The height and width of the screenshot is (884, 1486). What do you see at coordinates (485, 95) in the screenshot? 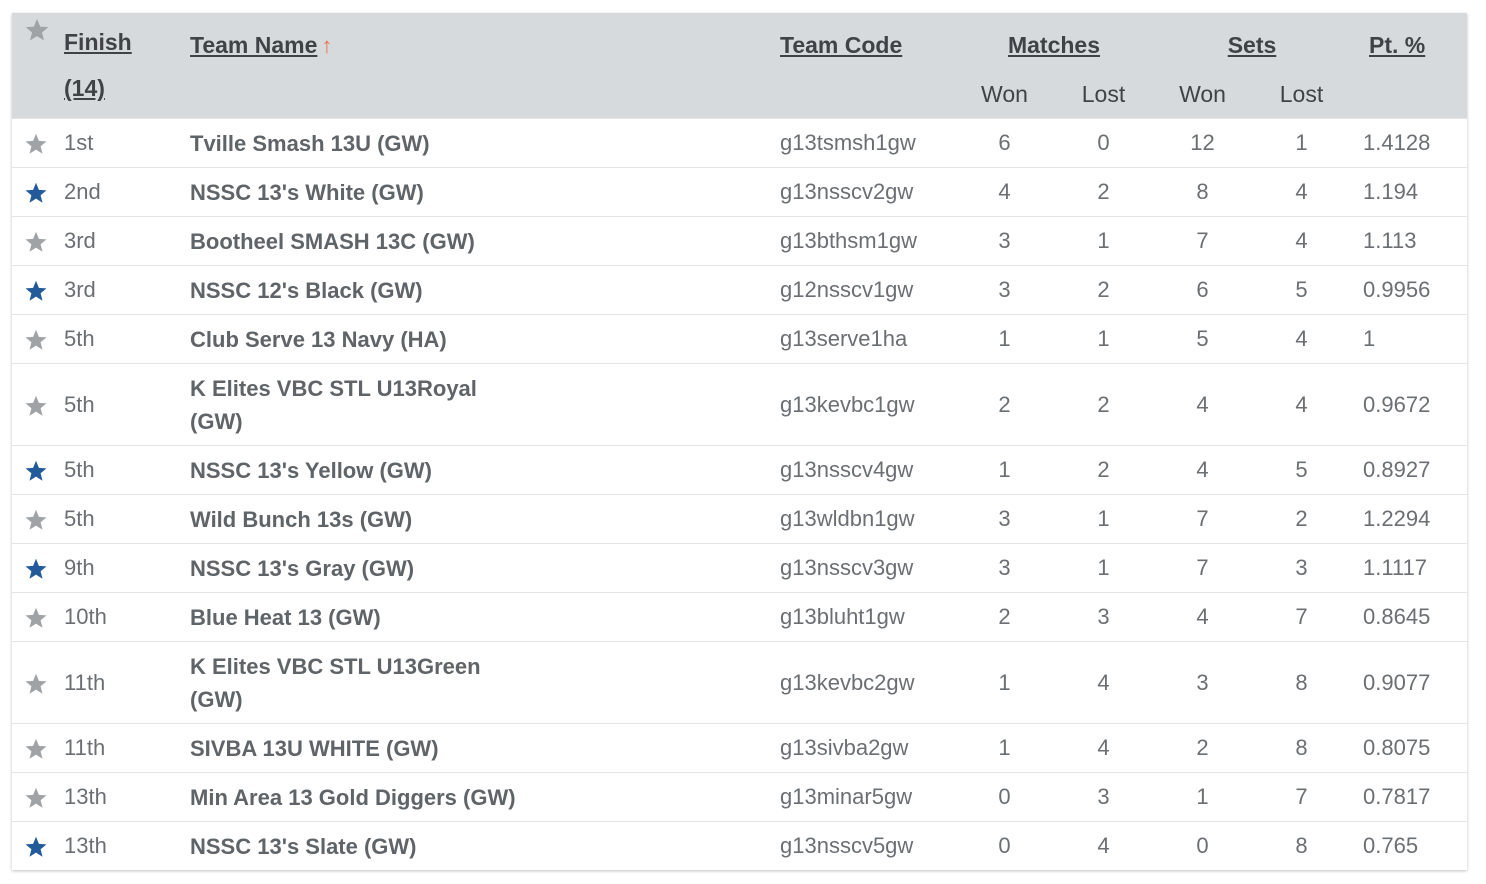
I see `header-spacer` at bounding box center [485, 95].